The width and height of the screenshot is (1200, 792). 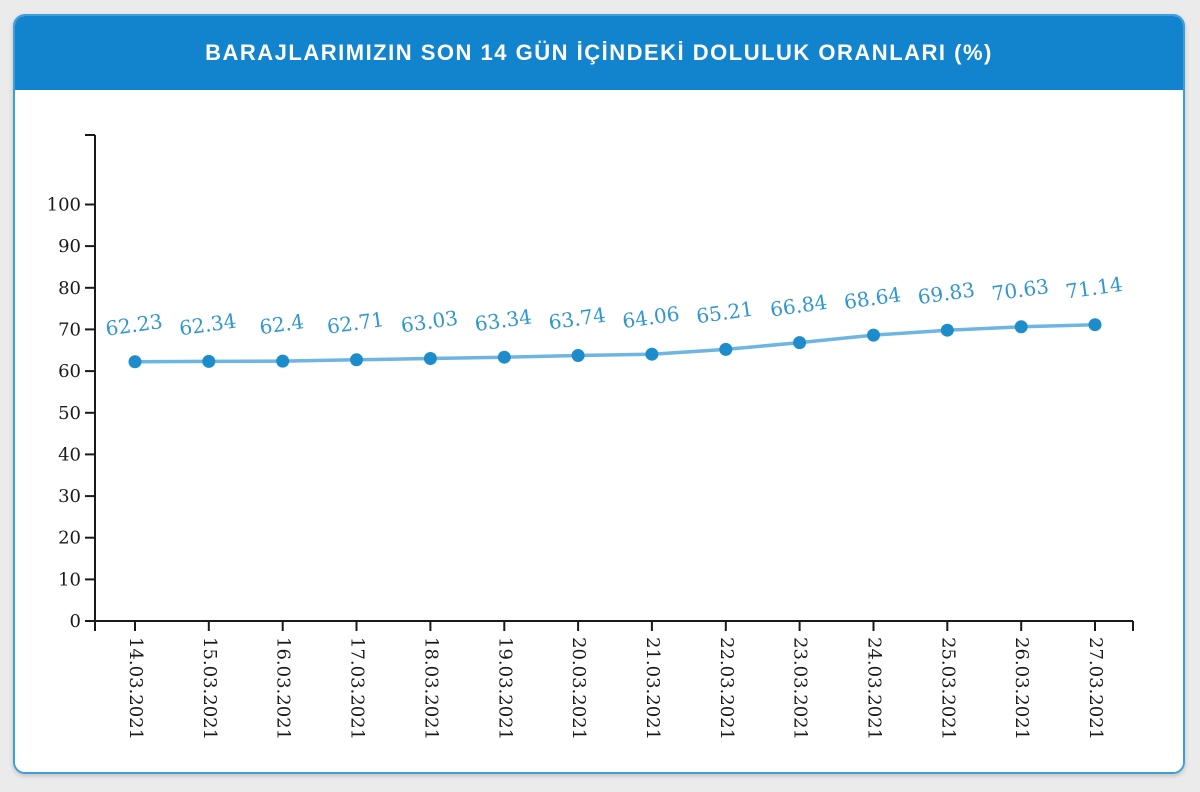 What do you see at coordinates (504, 688) in the screenshot?
I see `x-axis-date-label: 19.03.2021` at bounding box center [504, 688].